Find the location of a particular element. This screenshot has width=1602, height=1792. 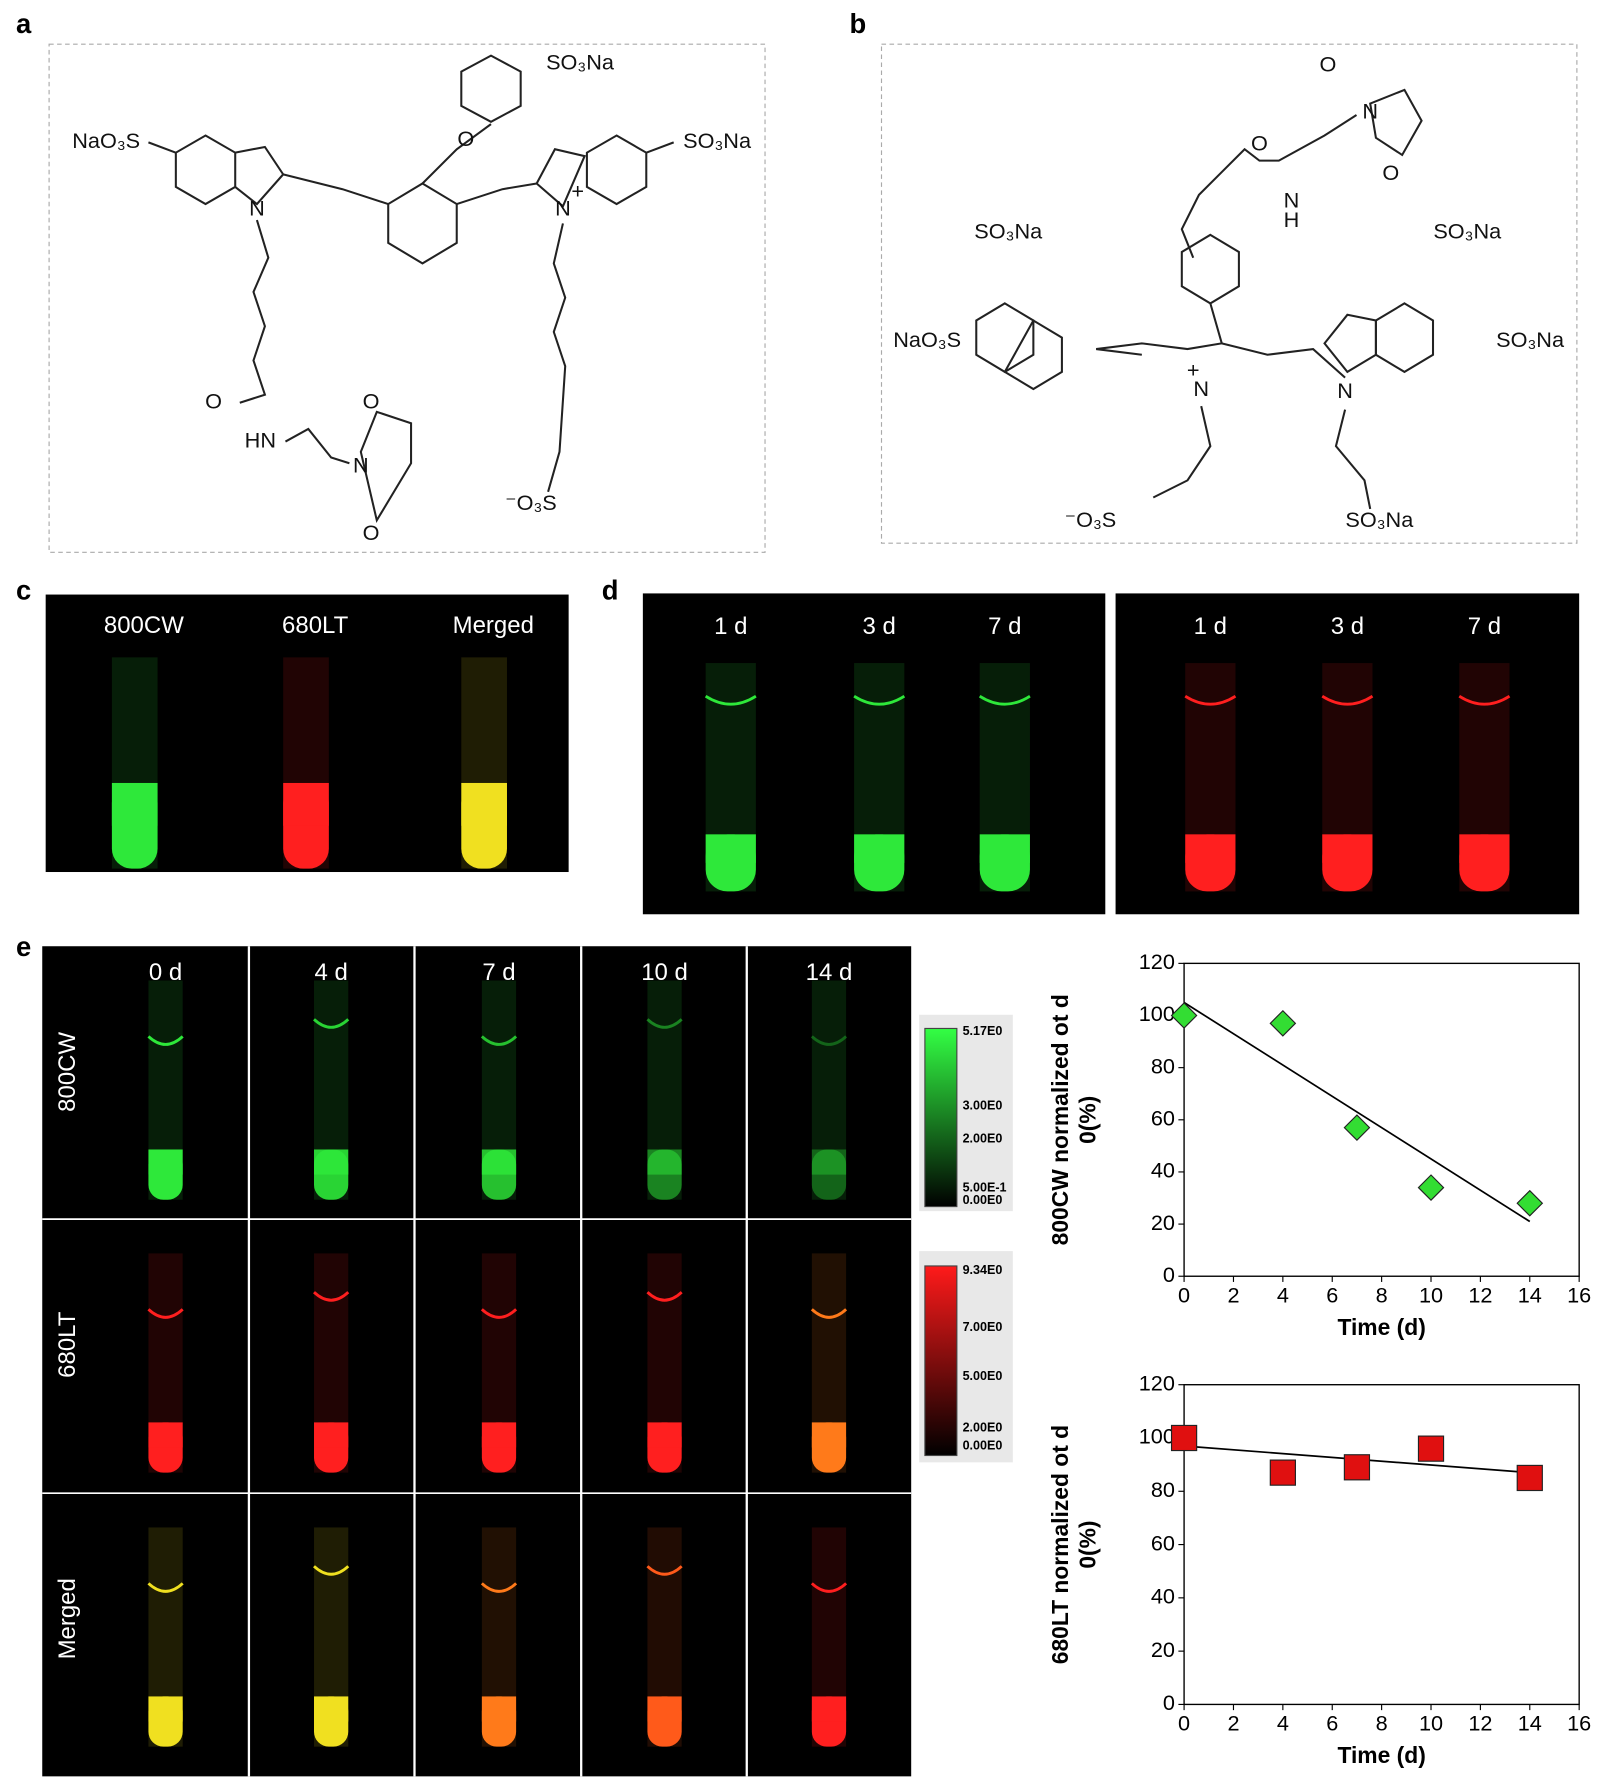

x-tick-label: 6 is located at coordinates (1332, 1295).